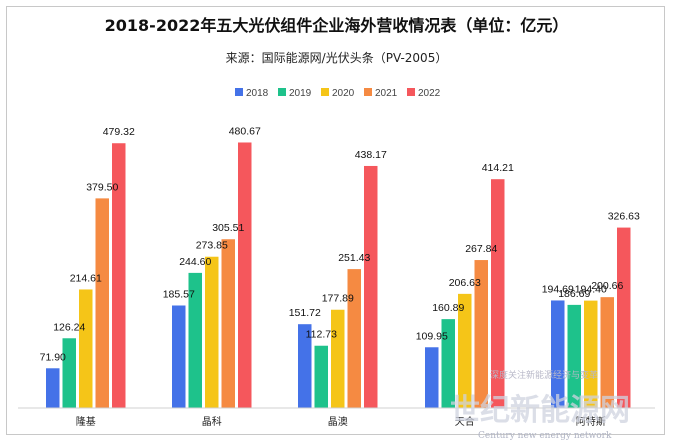 The image size is (673, 443). I want to click on bar-阿特斯-2019, so click(574, 356).